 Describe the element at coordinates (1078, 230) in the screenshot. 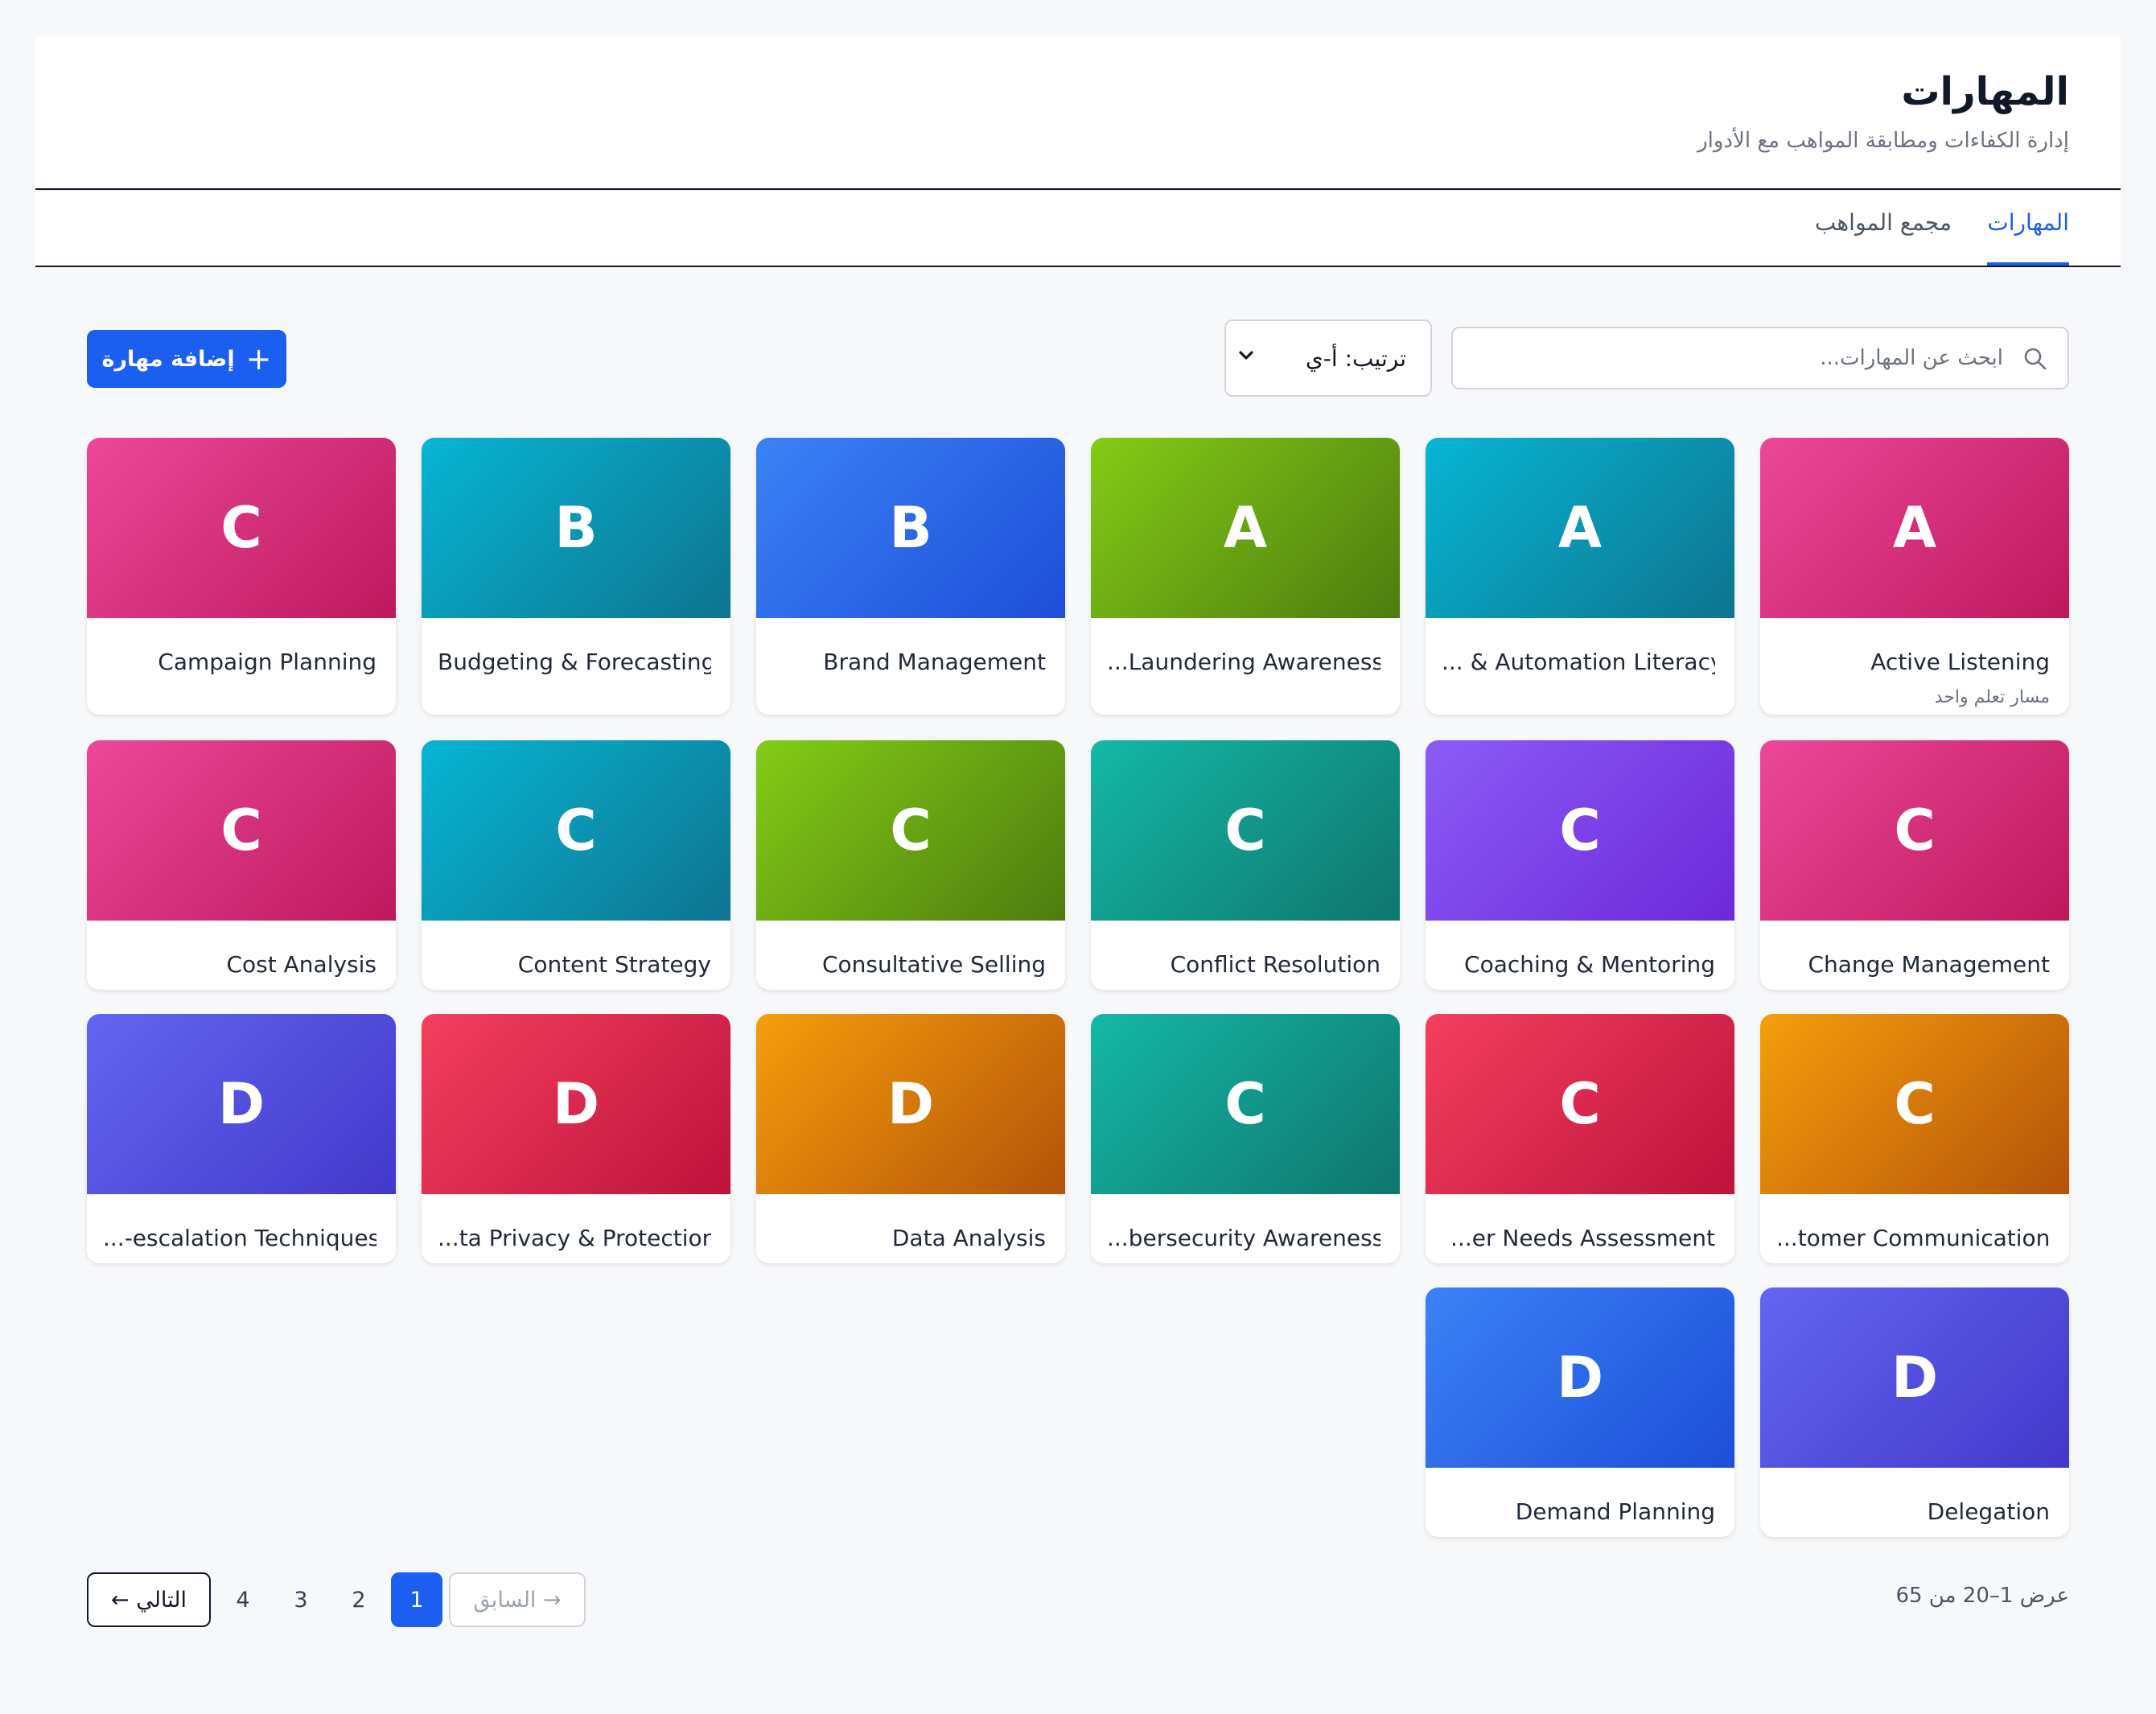

I see `tab-bar: المهارات مجمع المواهب` at that location.